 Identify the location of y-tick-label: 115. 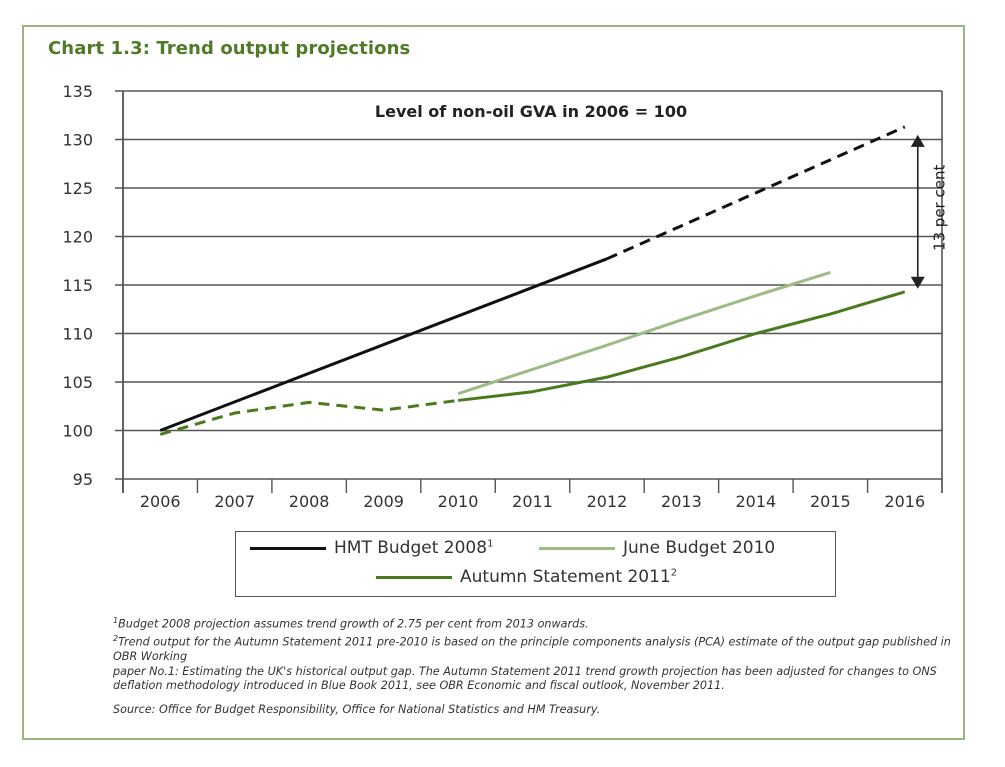
(77, 285).